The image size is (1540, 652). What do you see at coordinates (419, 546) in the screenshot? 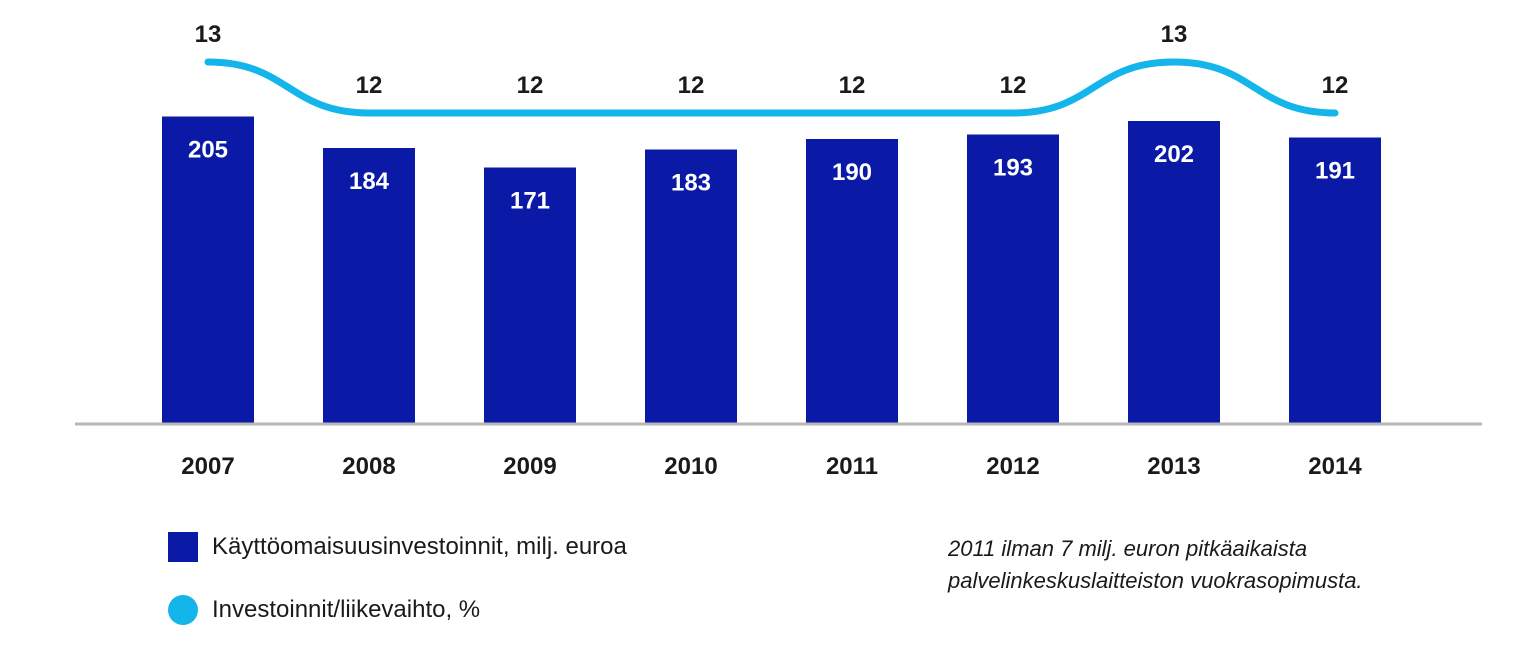
I see `legend-label-bar: Käyttöomaisuusinvestoinnit, milj. euroa` at bounding box center [419, 546].